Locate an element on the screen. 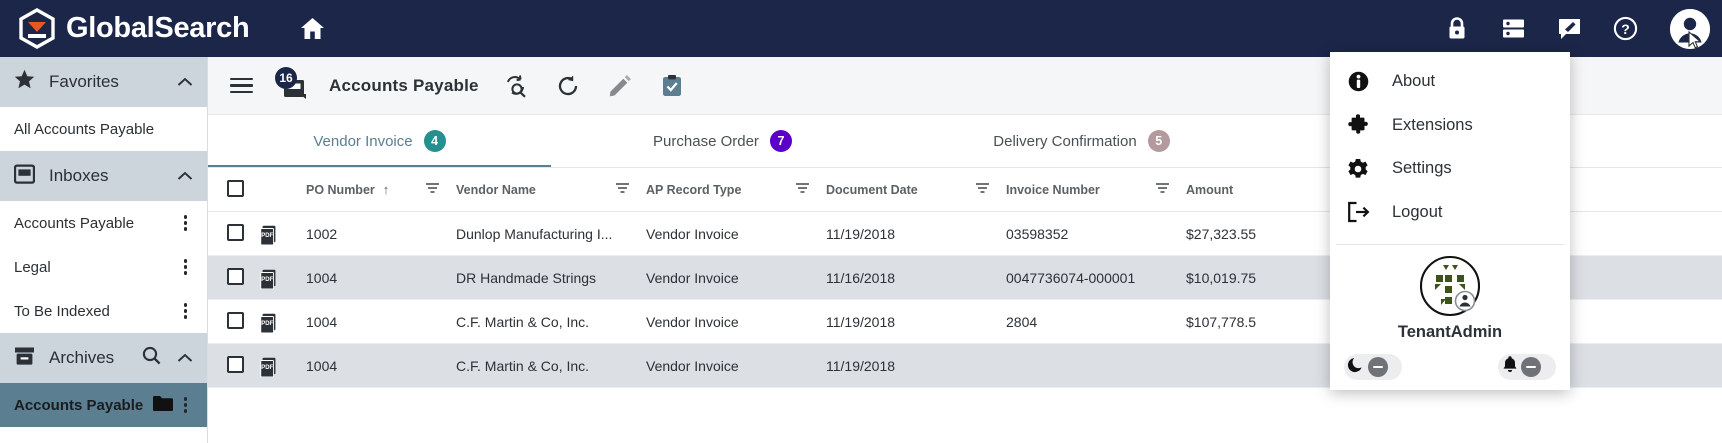 This screenshot has width=1722, height=443. tab-delivery-confirmation: Delivery Confirmation 5 is located at coordinates (1081, 141).